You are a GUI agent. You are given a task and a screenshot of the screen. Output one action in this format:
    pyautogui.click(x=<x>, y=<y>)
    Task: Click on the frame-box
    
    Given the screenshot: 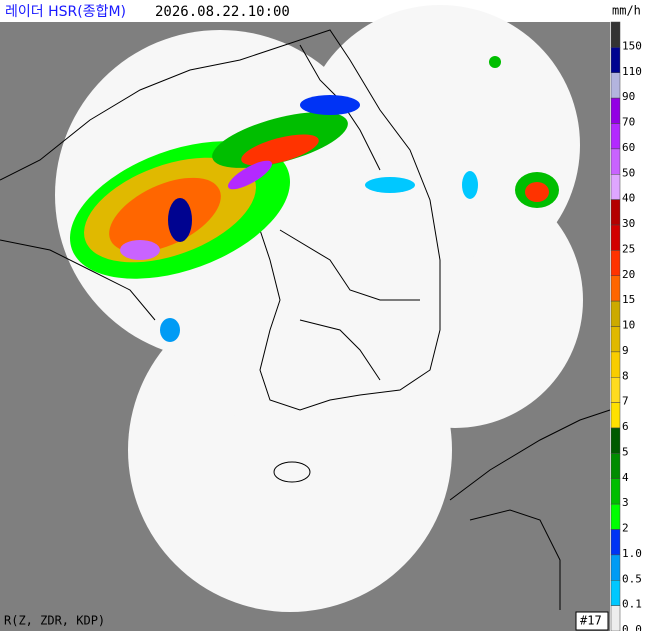 What is the action you would take?
    pyautogui.click(x=592, y=621)
    